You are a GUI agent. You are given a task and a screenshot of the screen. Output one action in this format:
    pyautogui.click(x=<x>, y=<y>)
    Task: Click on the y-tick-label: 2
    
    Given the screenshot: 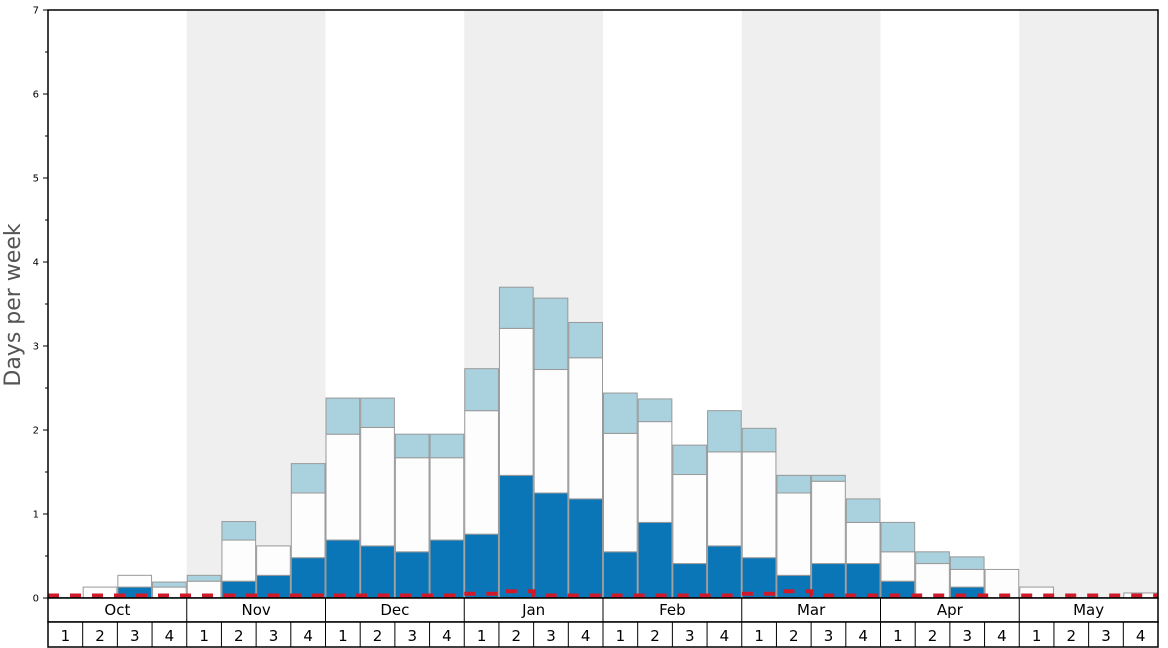 What is the action you would take?
    pyautogui.click(x=36, y=431)
    